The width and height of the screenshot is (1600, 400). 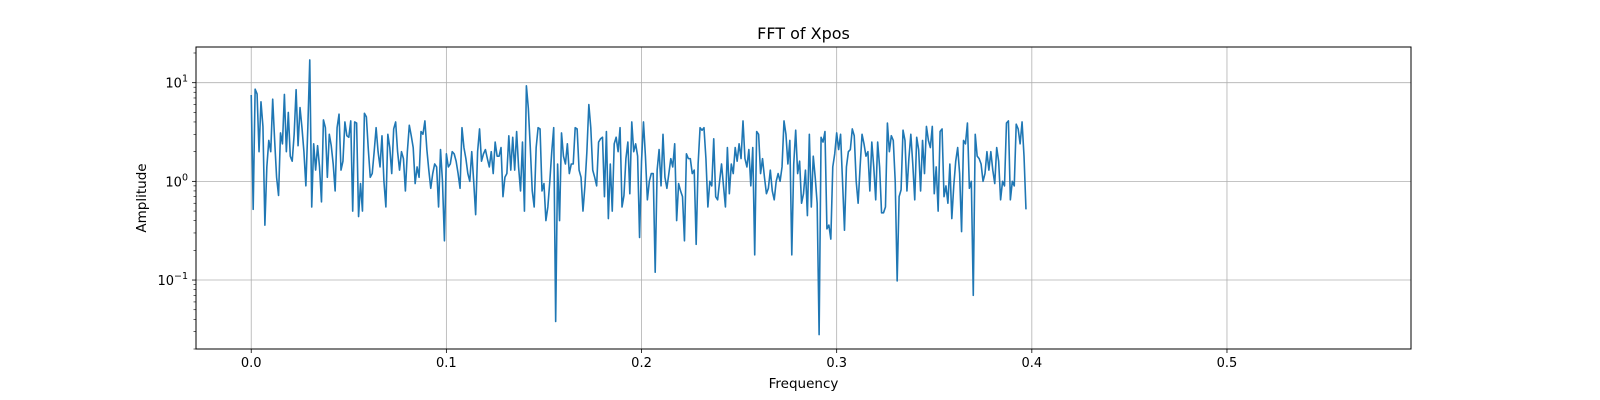 What do you see at coordinates (836, 363) in the screenshot?
I see `x-tick-label: 0.3` at bounding box center [836, 363].